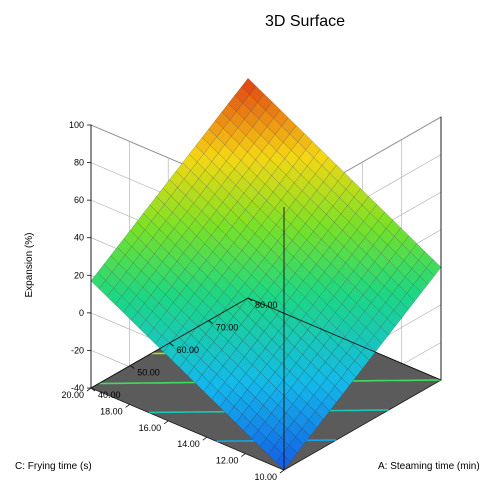  What do you see at coordinates (227, 461) in the screenshot?
I see `y-tick-label: 12.00` at bounding box center [227, 461].